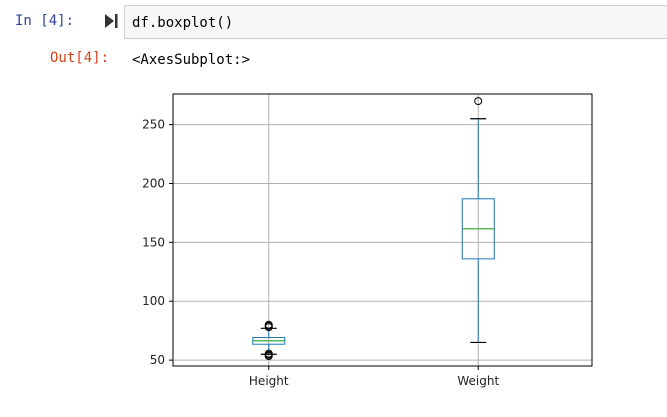 The width and height of the screenshot is (667, 417). What do you see at coordinates (153, 125) in the screenshot?
I see `y-tick-label: 250` at bounding box center [153, 125].